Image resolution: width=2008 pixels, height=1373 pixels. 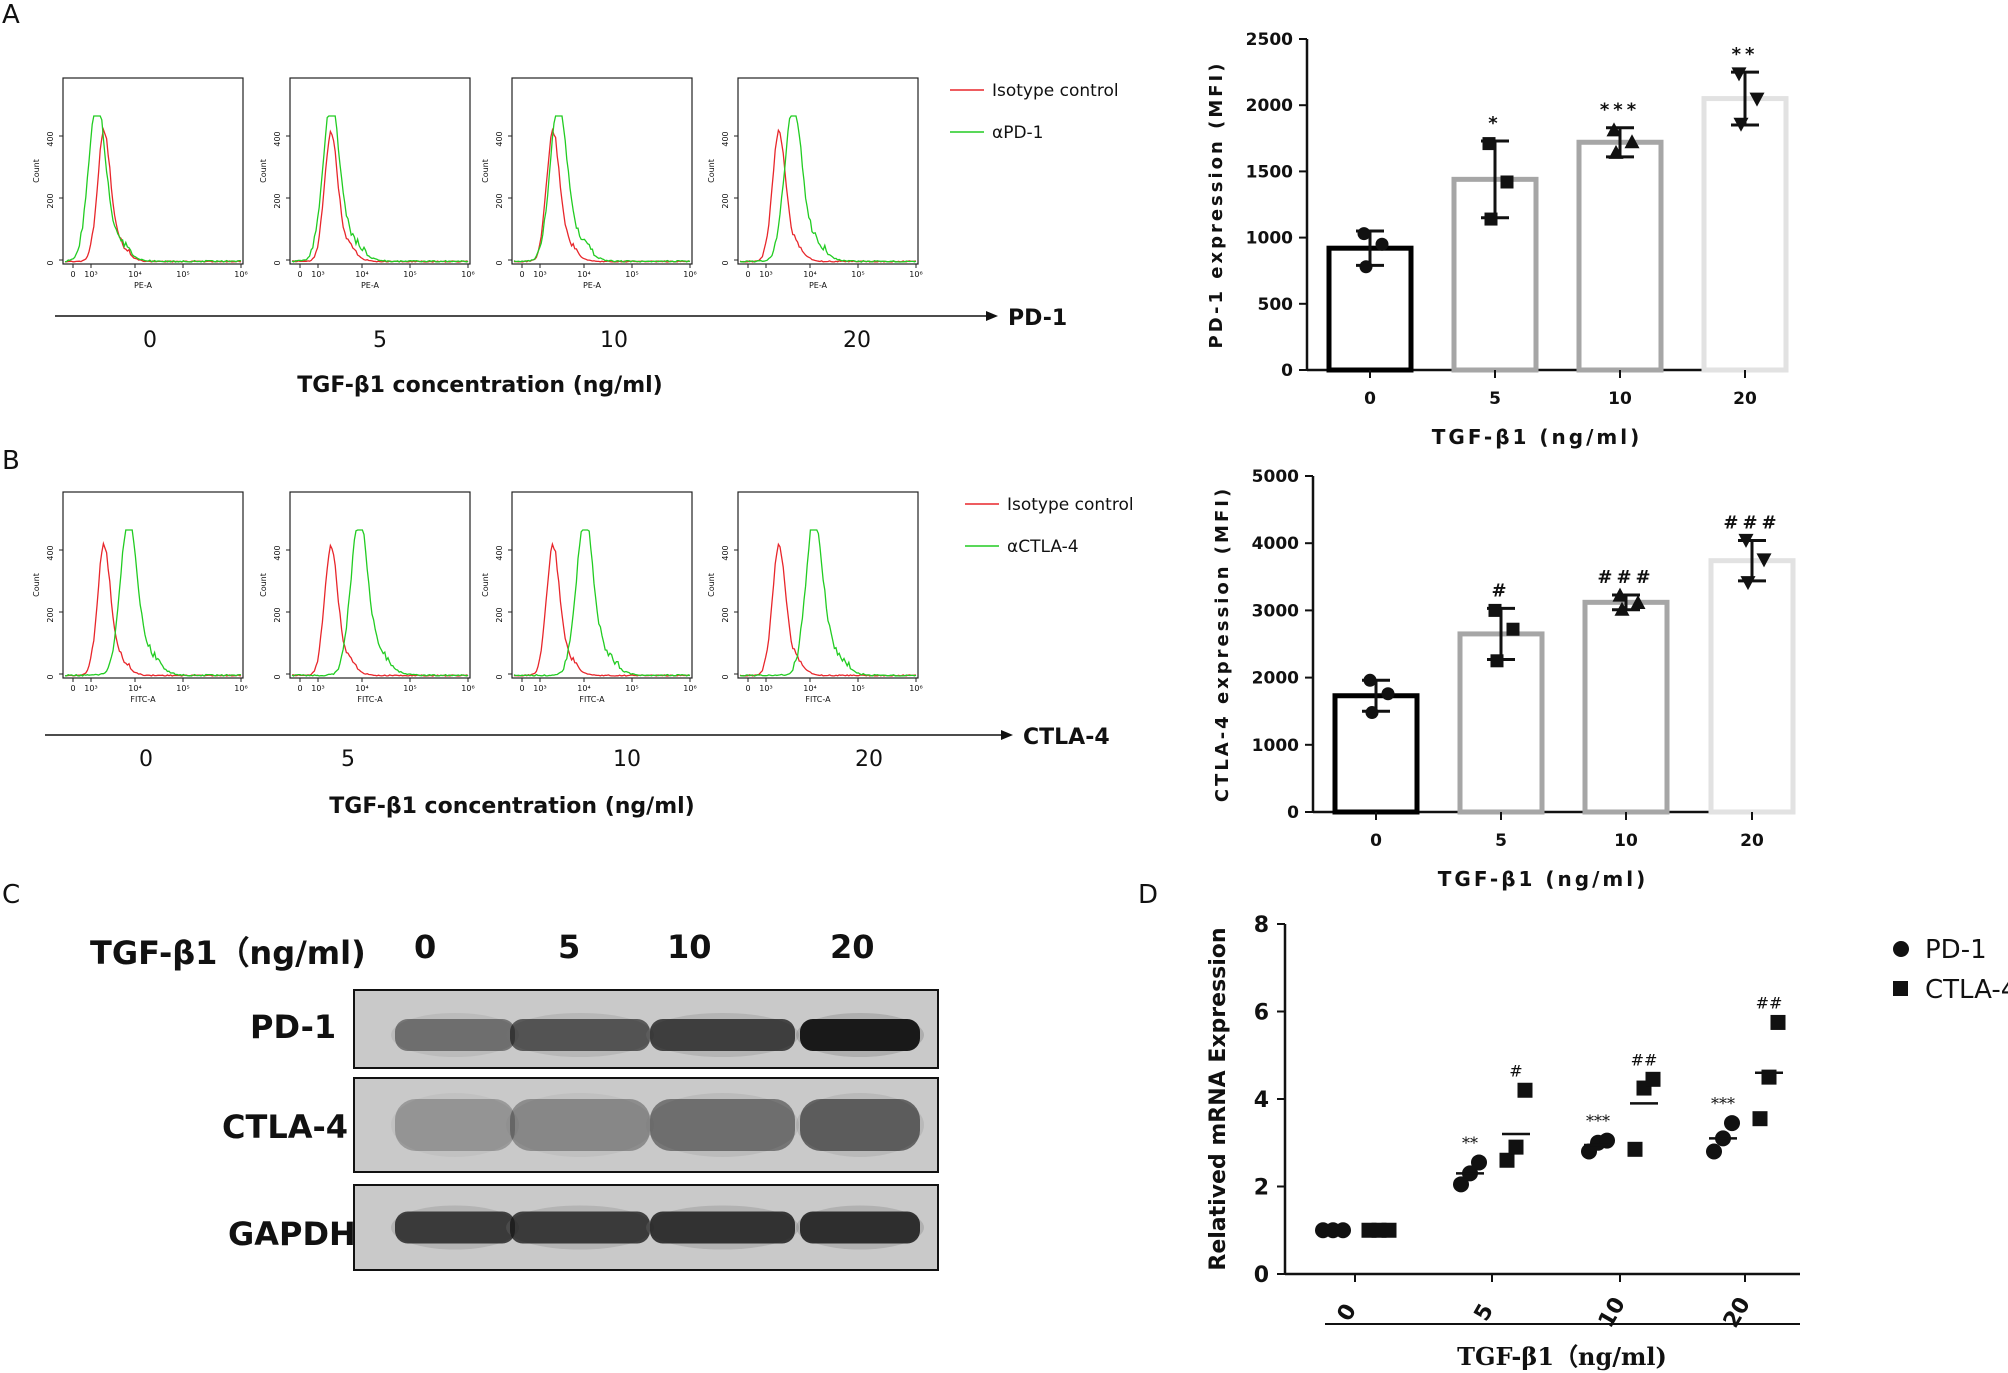 What do you see at coordinates (1066, 737) in the screenshot?
I see `marker-label: CTLA-4` at bounding box center [1066, 737].